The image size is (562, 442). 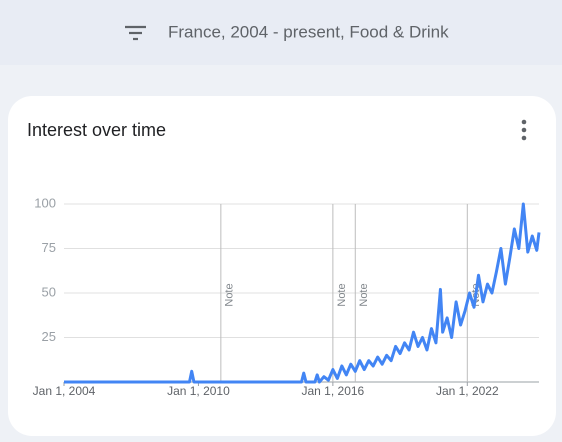 I want to click on y-tick-label: 25, so click(x=49, y=336).